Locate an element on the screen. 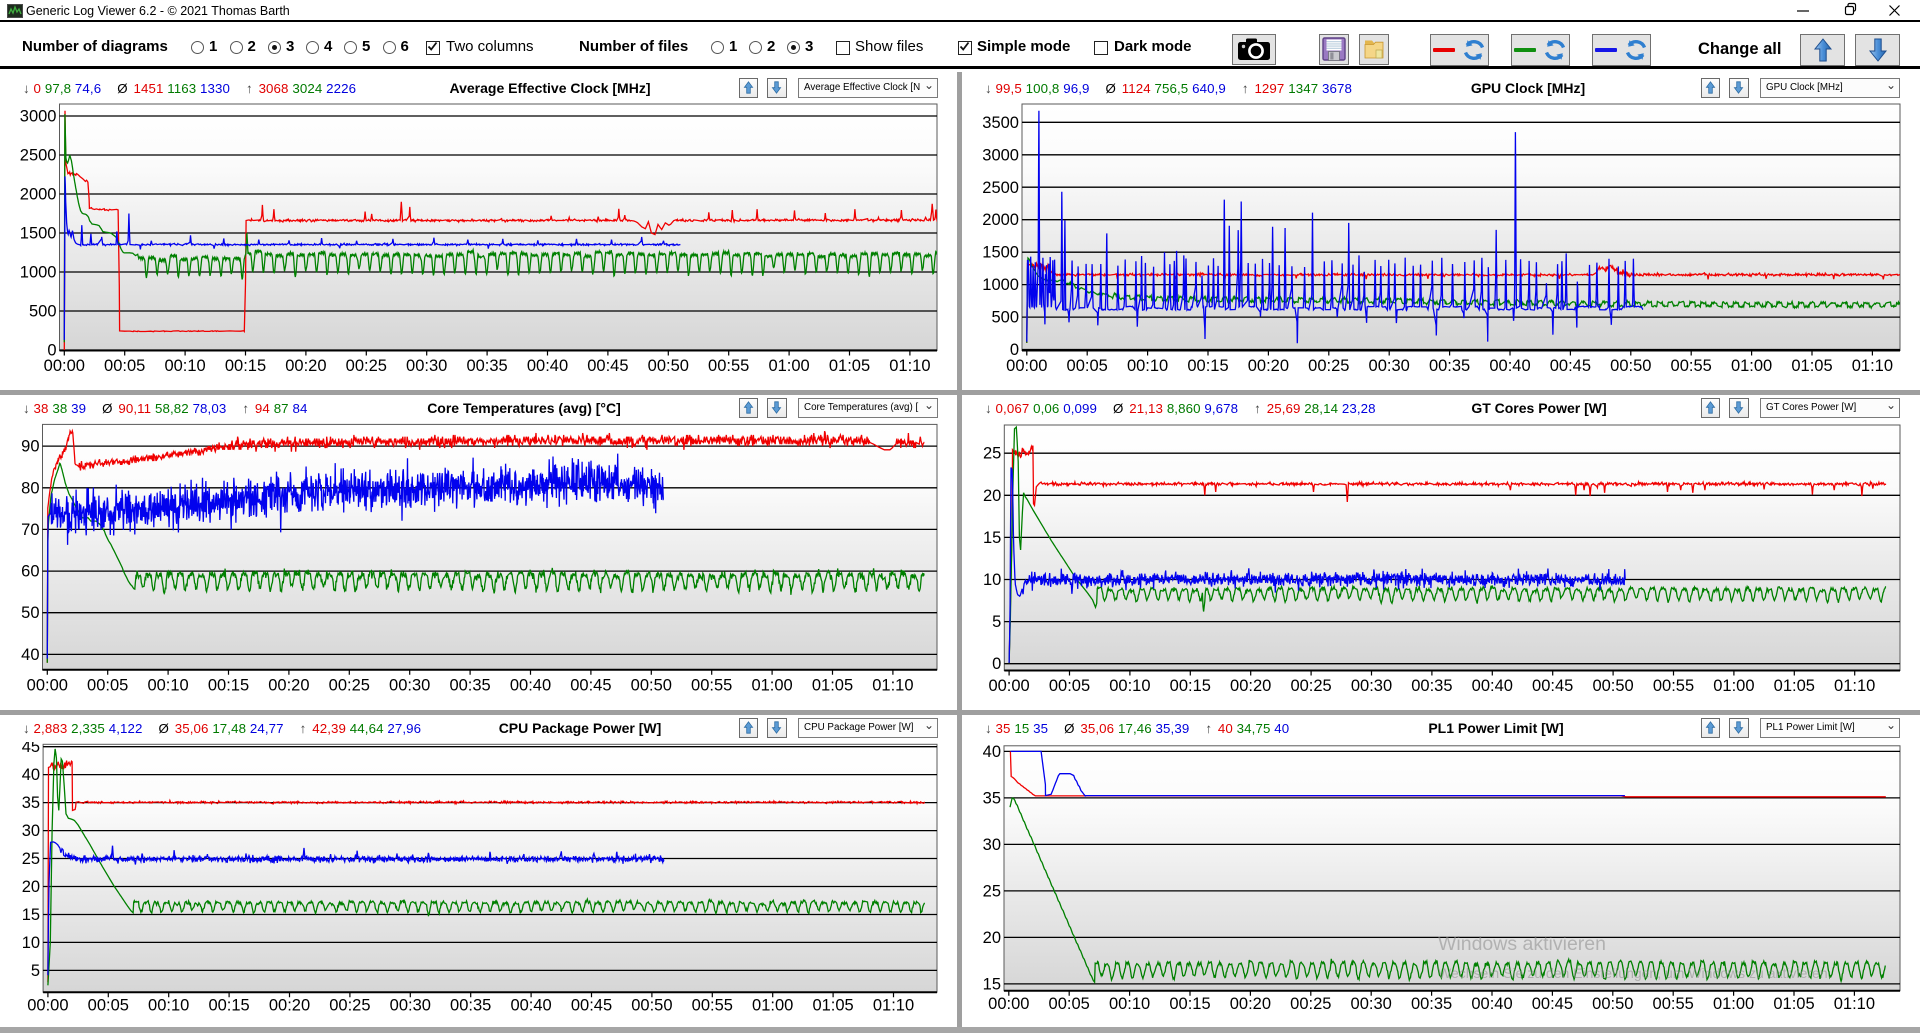 This screenshot has height=1033, width=1920. svg-text: 60 is located at coordinates (30, 572).